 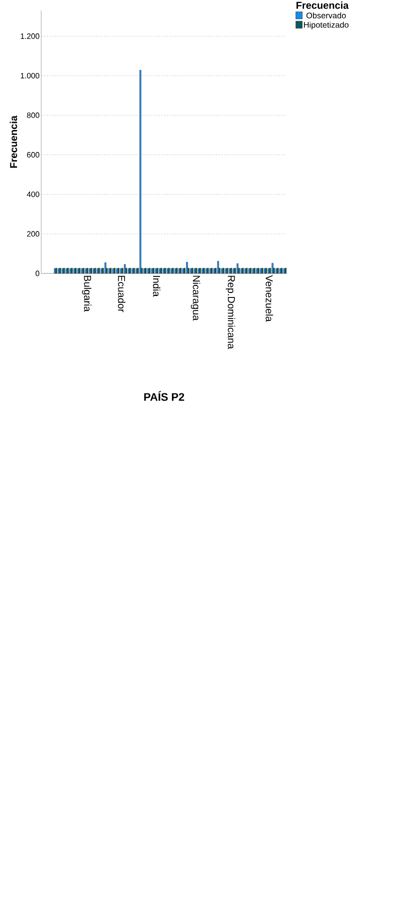 What do you see at coordinates (87, 294) in the screenshot?
I see `x-tick-label: Bulgaria` at bounding box center [87, 294].